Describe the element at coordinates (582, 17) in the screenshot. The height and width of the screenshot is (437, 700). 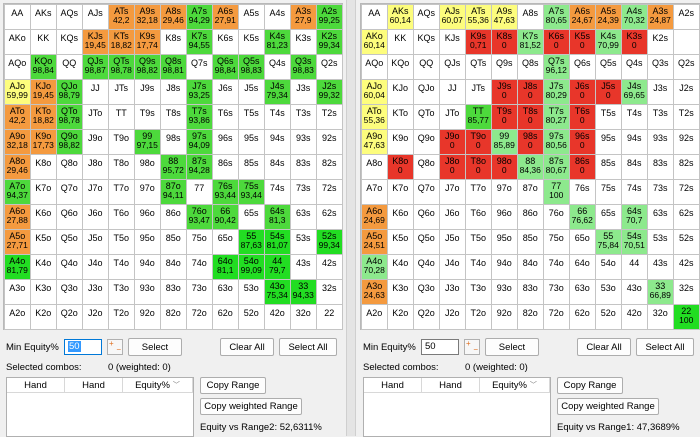
I see `hand-cell-a6s: A6s 24,67` at that location.